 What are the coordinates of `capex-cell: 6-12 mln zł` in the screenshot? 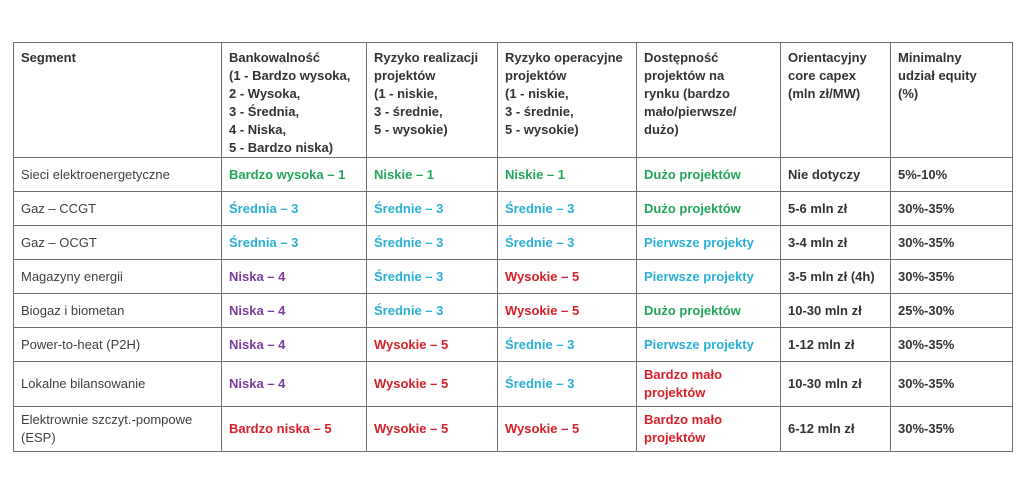 It's located at (835, 429).